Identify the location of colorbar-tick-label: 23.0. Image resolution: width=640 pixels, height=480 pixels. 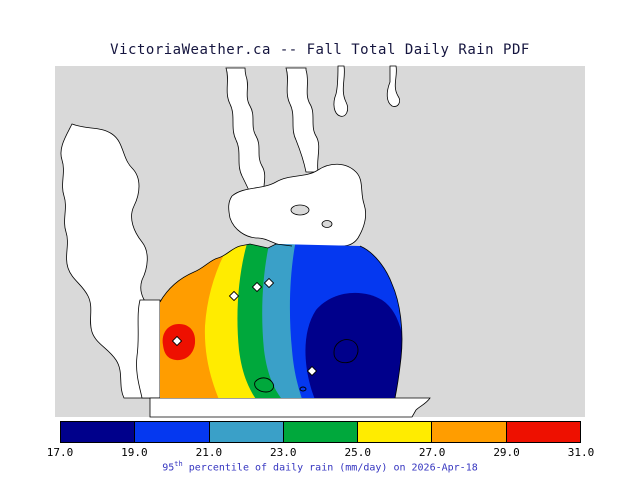
(283, 452).